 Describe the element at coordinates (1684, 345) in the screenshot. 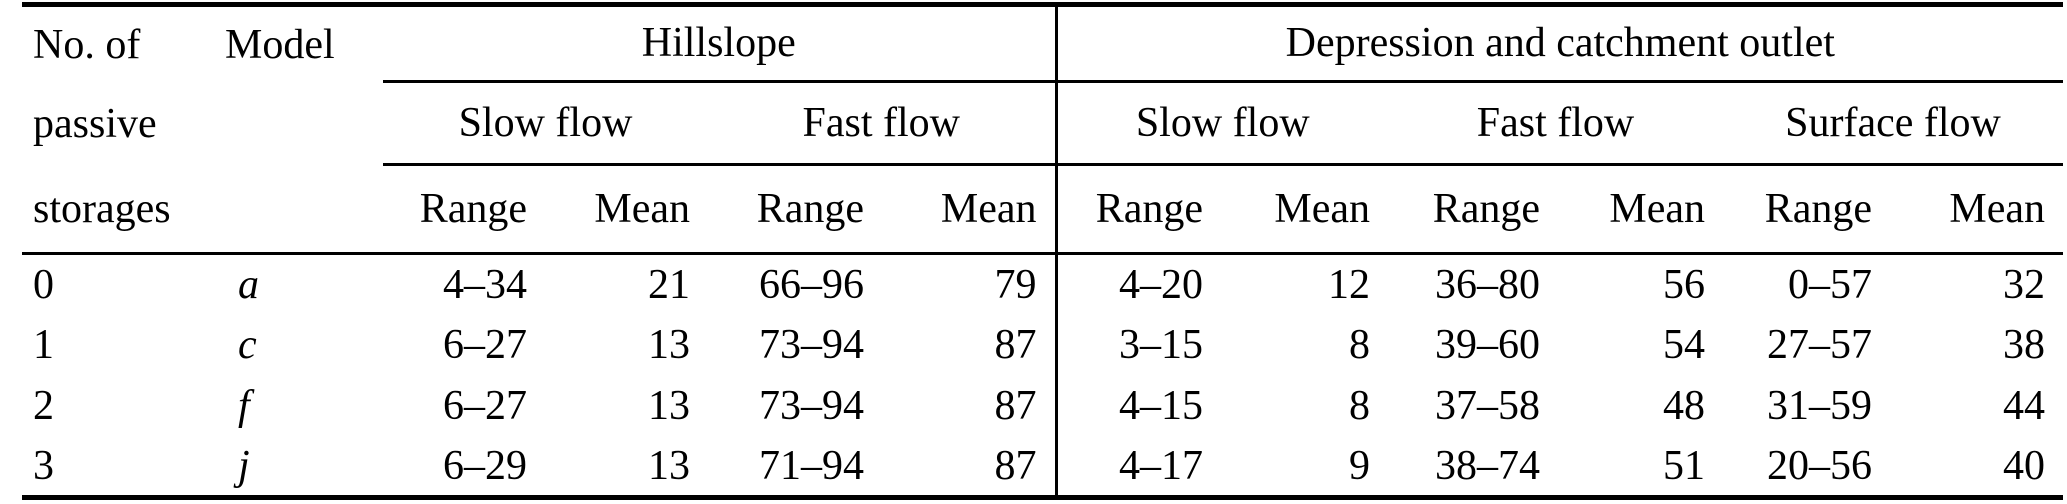

I see `cell-value: 54` at that location.